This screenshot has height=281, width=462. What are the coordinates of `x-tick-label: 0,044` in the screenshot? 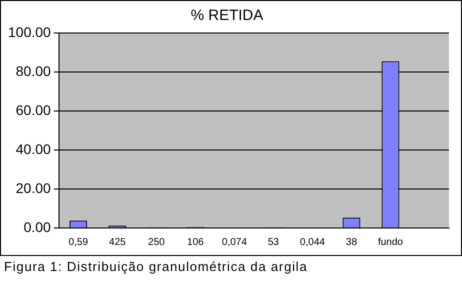 It's located at (313, 242).